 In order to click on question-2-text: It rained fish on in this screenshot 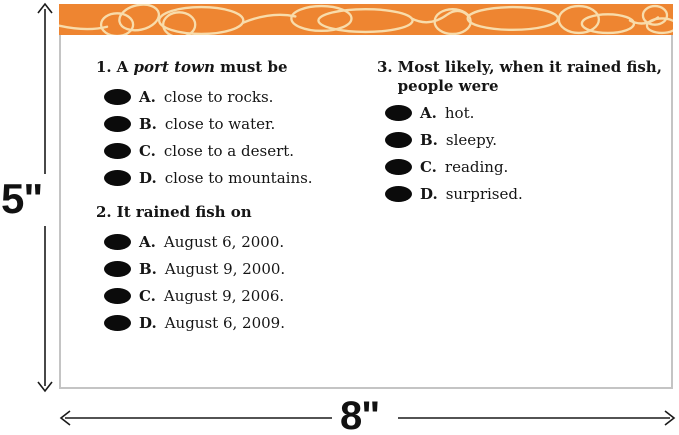, I will do `click(184, 212)`.